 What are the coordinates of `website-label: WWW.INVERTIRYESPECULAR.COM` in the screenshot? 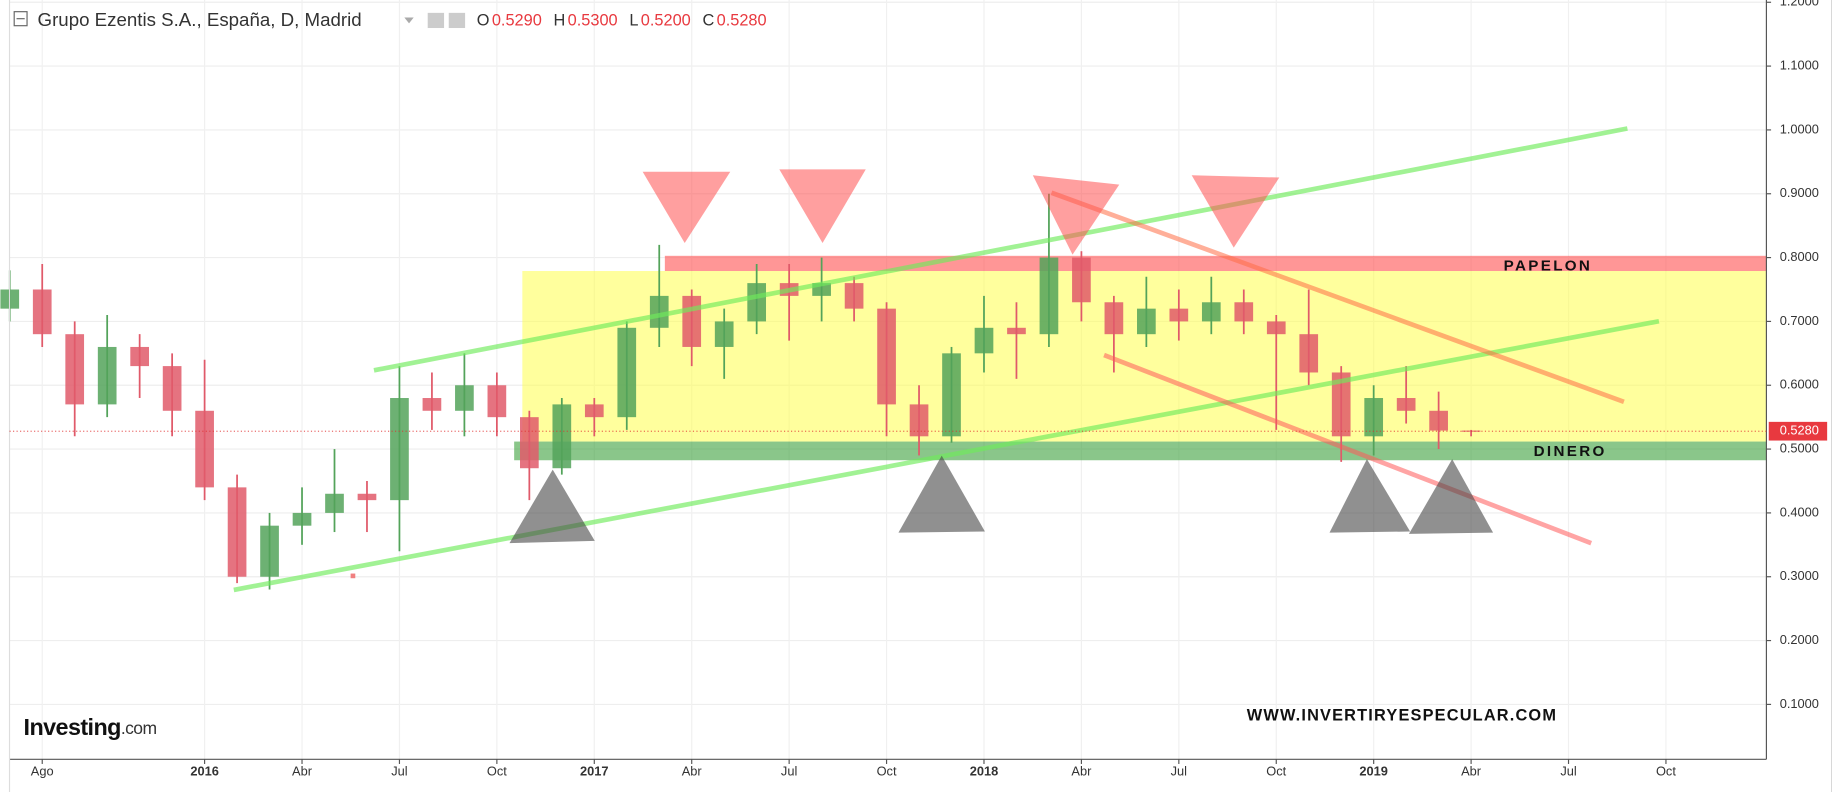 It's located at (1402, 715).